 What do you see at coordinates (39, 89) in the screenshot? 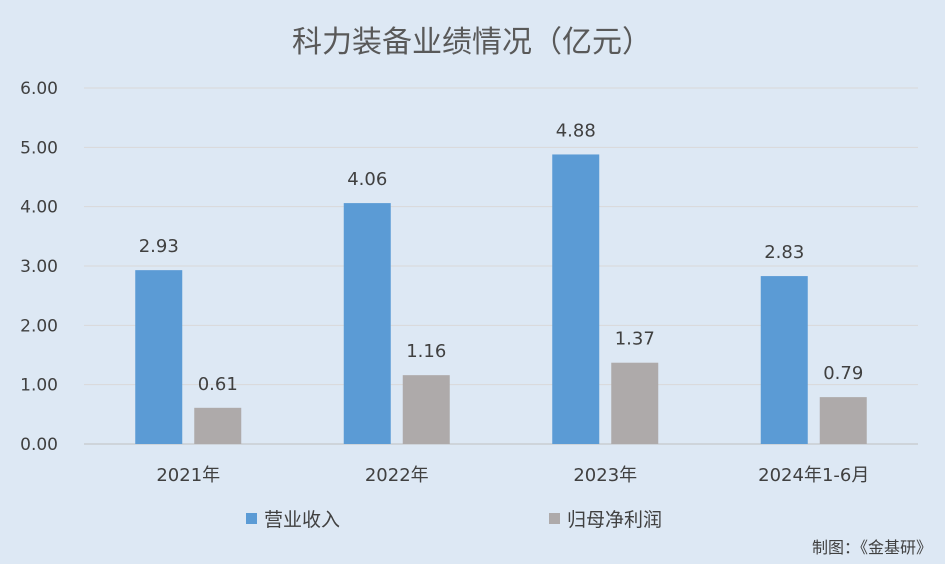
I see `y-tick-label: 6.00` at bounding box center [39, 89].